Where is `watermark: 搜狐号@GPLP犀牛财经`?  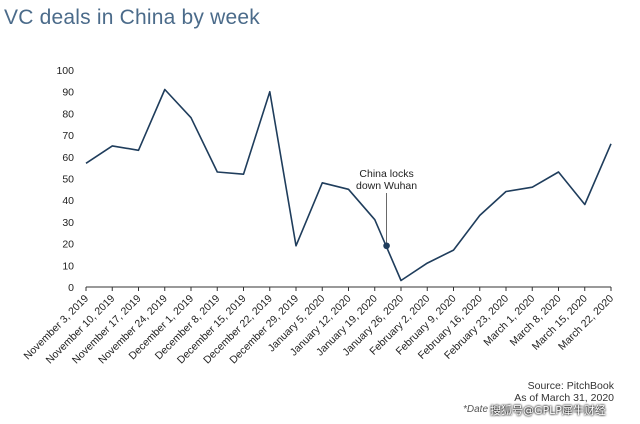 watermark: 搜狐号@GPLP犀牛财经 is located at coordinates (548, 410).